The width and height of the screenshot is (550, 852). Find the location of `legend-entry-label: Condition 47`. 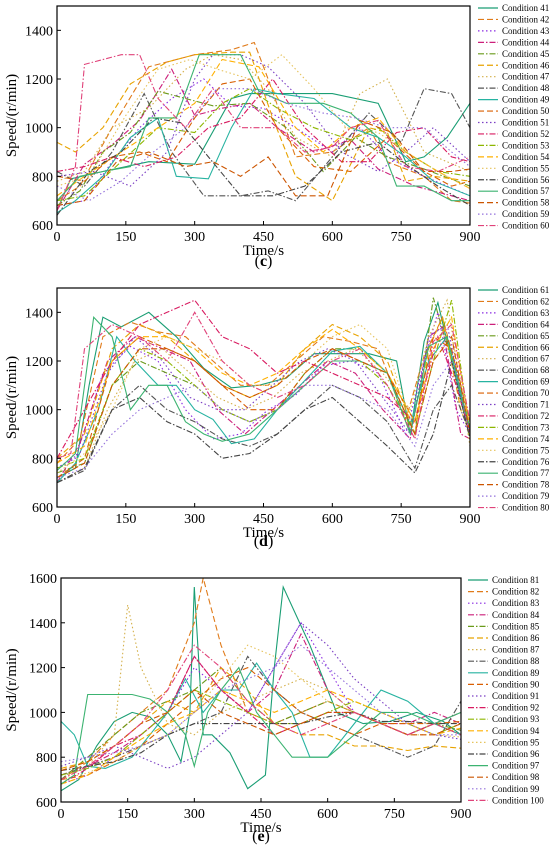

legend-entry-label: Condition 47 is located at coordinates (526, 77).